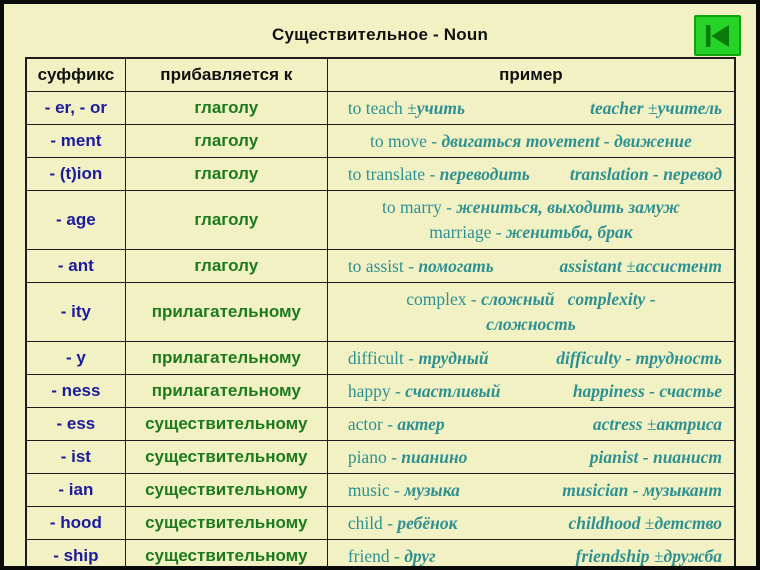  Describe the element at coordinates (612, 555) in the screenshot. I see `example-text: friendship` at that location.